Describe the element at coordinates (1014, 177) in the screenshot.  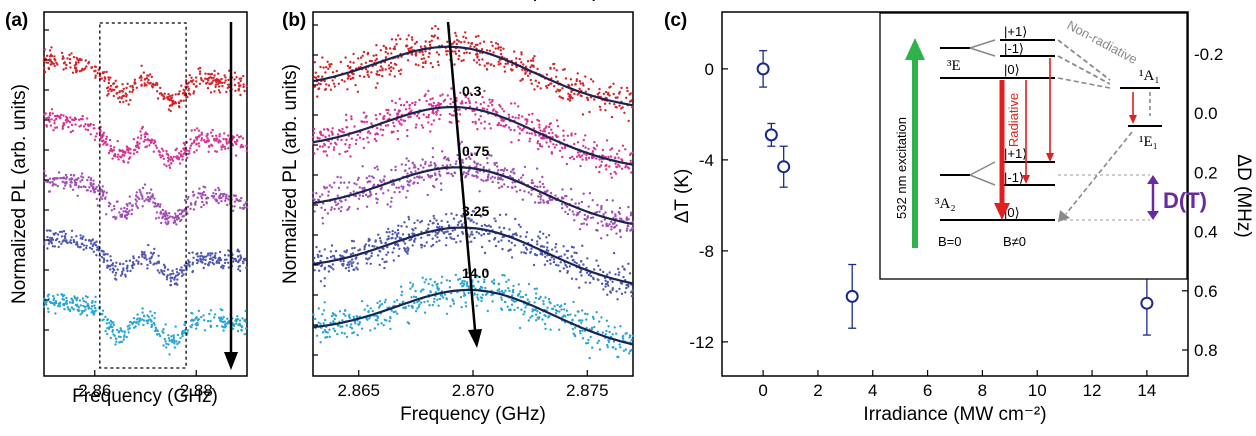
I see `ground-minus1-label: |-1⟩` at that location.